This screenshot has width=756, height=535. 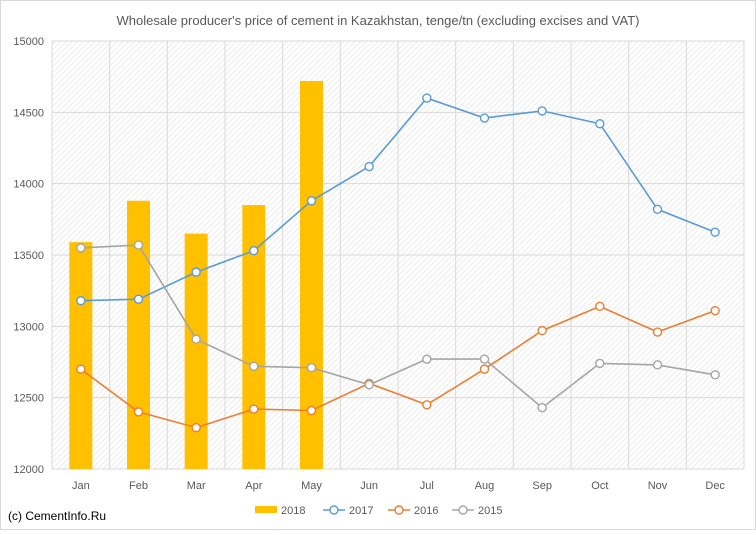 What do you see at coordinates (311, 368) in the screenshot?
I see `point-2015-may` at bounding box center [311, 368].